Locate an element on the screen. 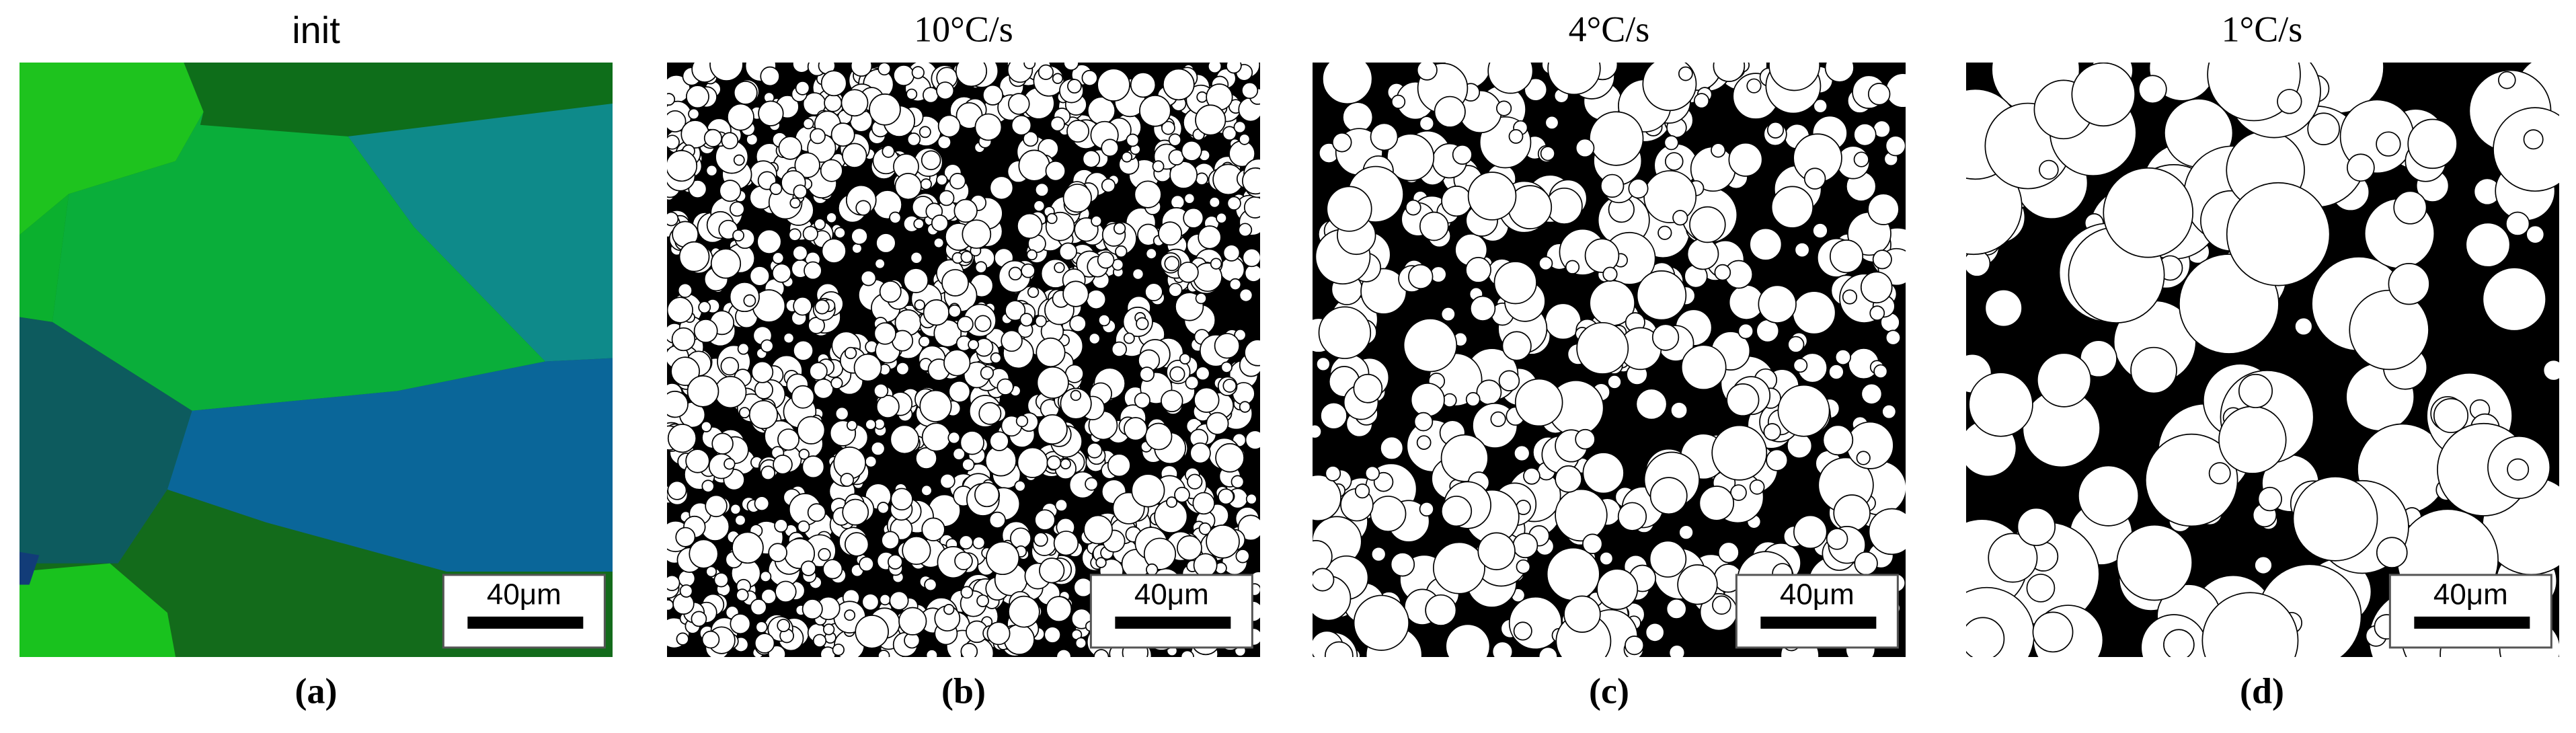 This screenshot has height=733, width=2576. panel-title: 10°C/s is located at coordinates (964, 29).